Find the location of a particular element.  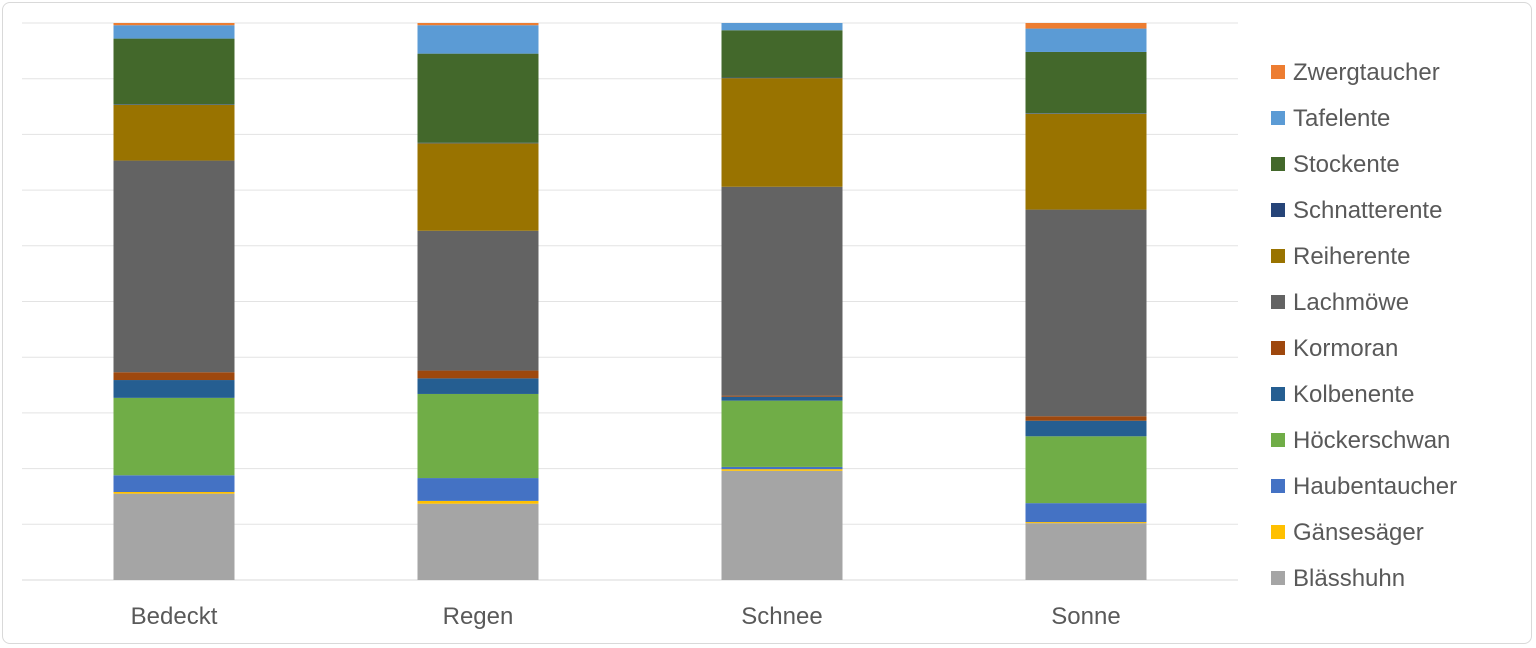

x-tick-label: Schnee is located at coordinates (781, 616).